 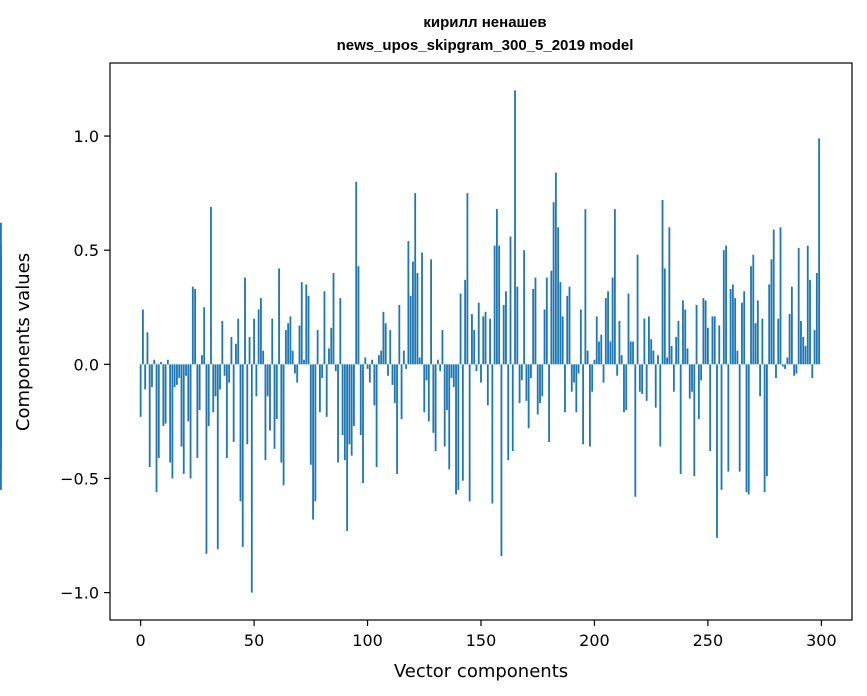 What do you see at coordinates (481, 640) in the screenshot?
I see `x-tick-label: 150` at bounding box center [481, 640].